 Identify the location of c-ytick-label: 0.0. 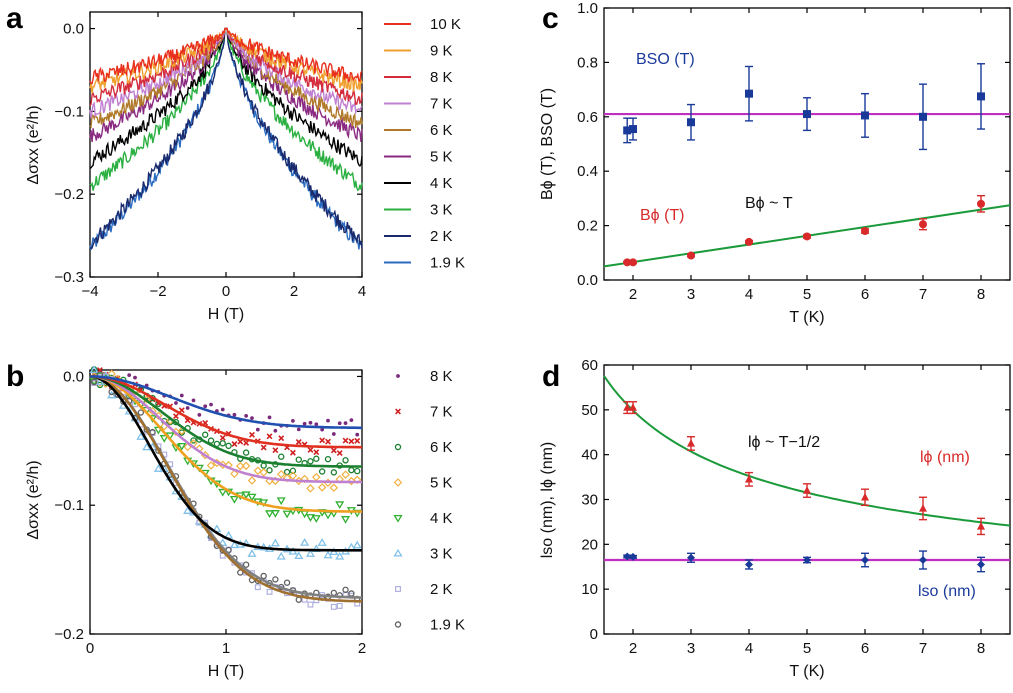
(587, 280).